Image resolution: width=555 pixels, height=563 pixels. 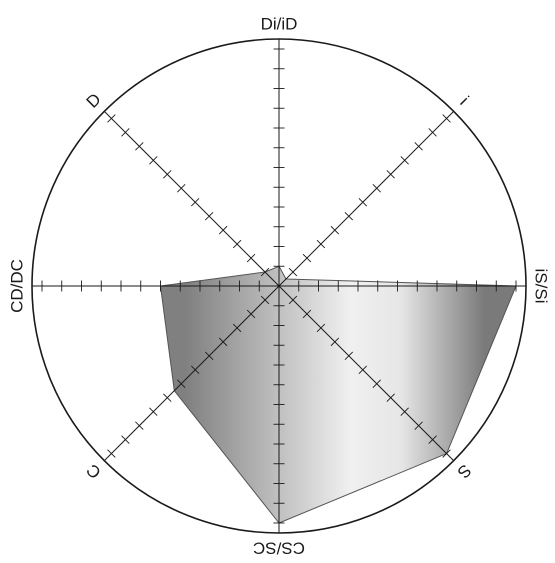 I want to click on axis-d, so click(x=191, y=198).